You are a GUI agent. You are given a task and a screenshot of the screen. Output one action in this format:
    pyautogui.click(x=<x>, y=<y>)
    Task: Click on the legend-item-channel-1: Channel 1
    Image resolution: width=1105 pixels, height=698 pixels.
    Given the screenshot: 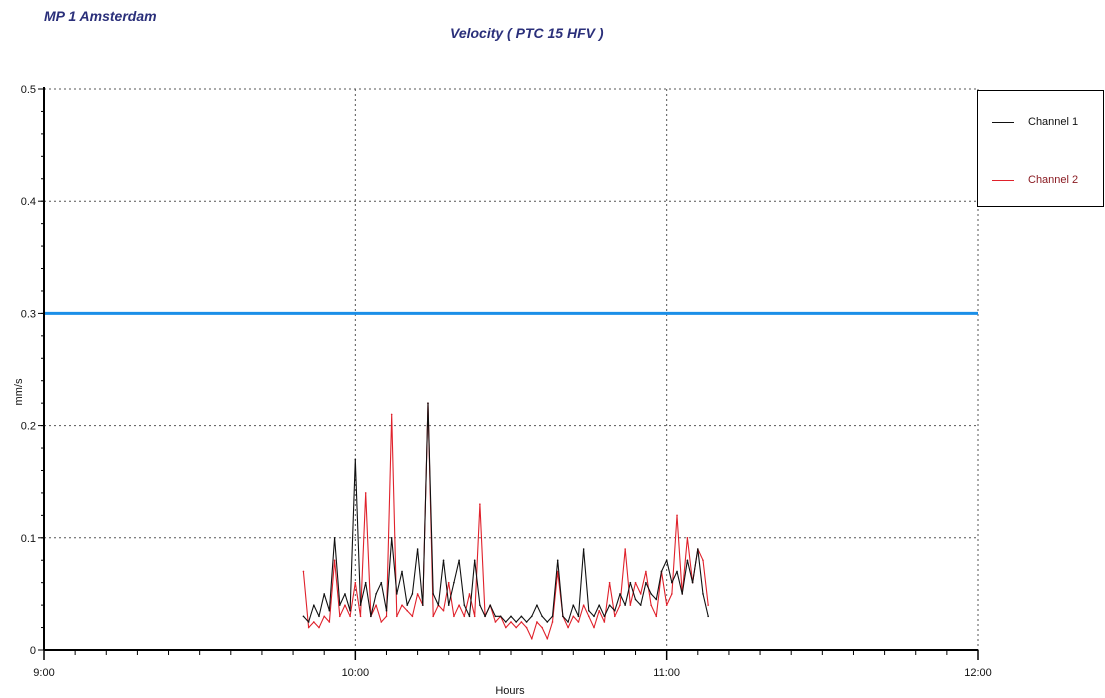 What is the action you would take?
    pyautogui.click(x=1035, y=122)
    